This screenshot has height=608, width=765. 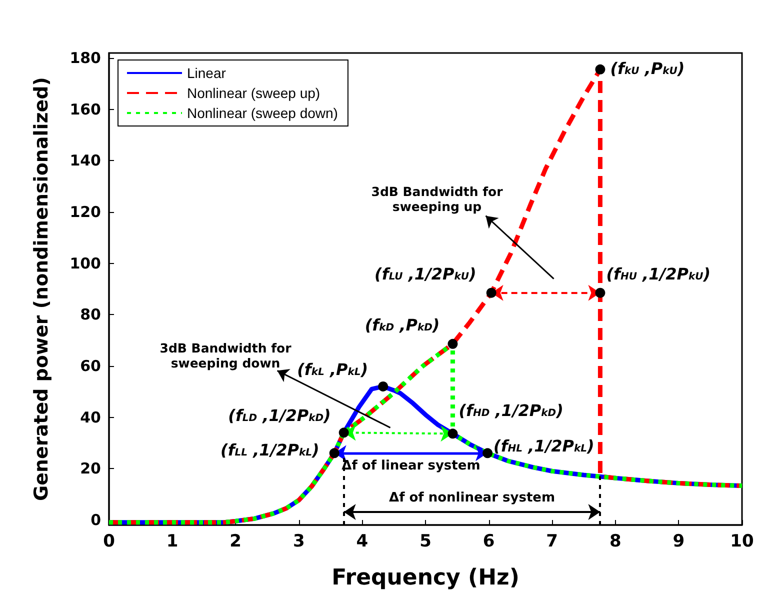 What do you see at coordinates (85, 212) in the screenshot?
I see `y-tick-label: 120` at bounding box center [85, 212].